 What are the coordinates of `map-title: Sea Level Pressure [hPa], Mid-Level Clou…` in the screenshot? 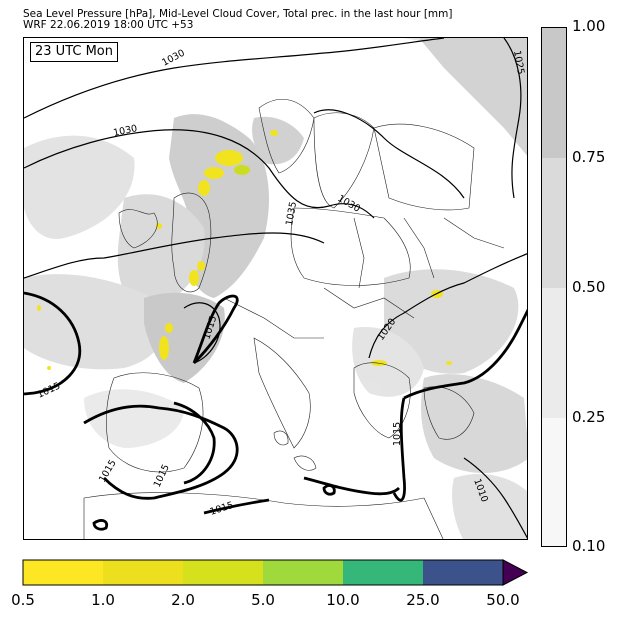 It's located at (238, 14).